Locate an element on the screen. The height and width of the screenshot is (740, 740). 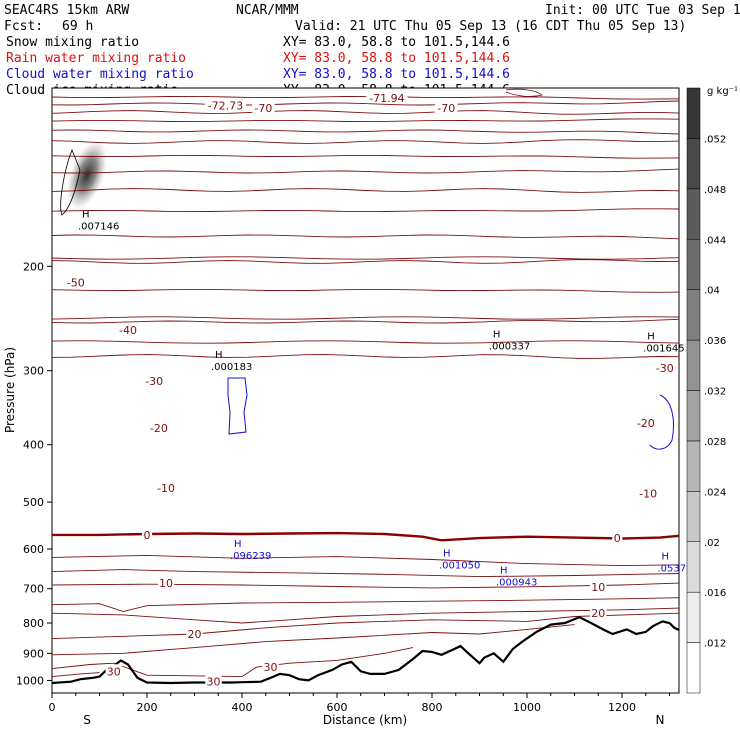
y-tick-label: 1000 is located at coordinates (30, 680).